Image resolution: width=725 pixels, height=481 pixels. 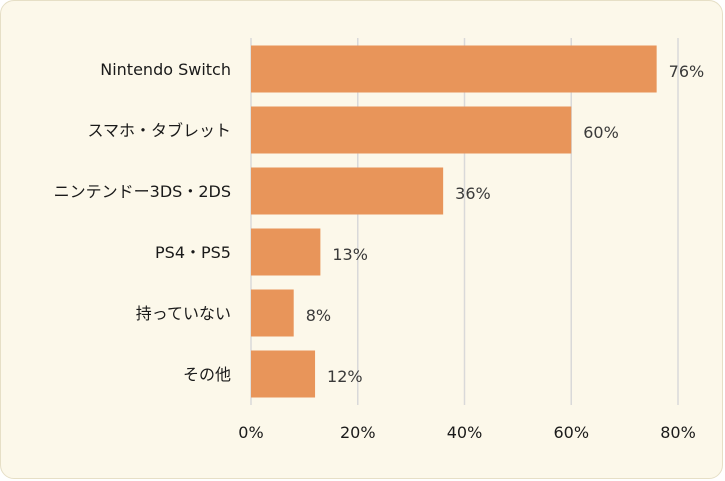 I want to click on value-label: 76%, so click(x=687, y=71).